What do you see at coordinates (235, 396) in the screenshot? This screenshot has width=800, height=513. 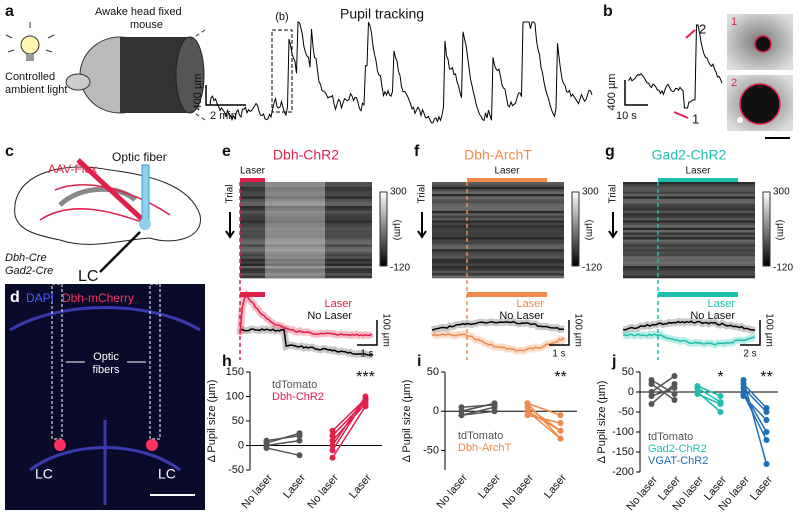 I see `y-tick-label: 100` at bounding box center [235, 396].